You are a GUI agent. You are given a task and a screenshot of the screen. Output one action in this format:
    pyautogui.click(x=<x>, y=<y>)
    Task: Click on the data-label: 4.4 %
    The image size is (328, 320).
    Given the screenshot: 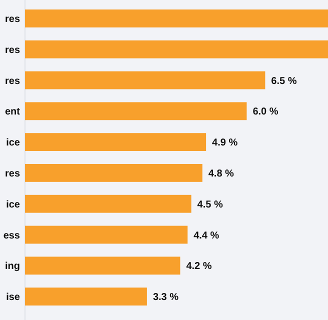 What is the action you would take?
    pyautogui.click(x=207, y=236)
    